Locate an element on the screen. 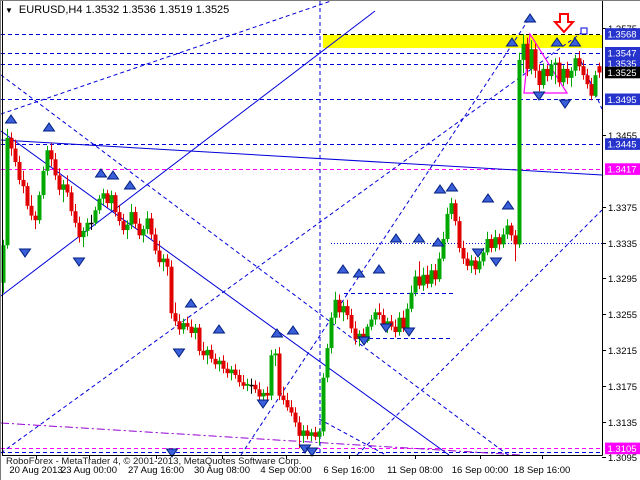 The image size is (640, 480). descending-line-shallow is located at coordinates (302, 157).